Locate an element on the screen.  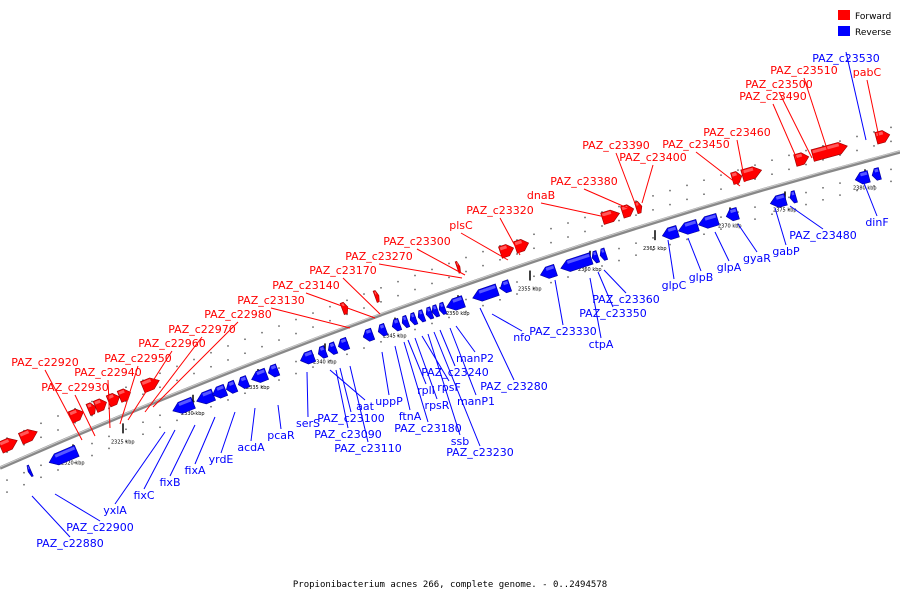
scale-tick-label: 2370 kbp is located at coordinates (730, 226).